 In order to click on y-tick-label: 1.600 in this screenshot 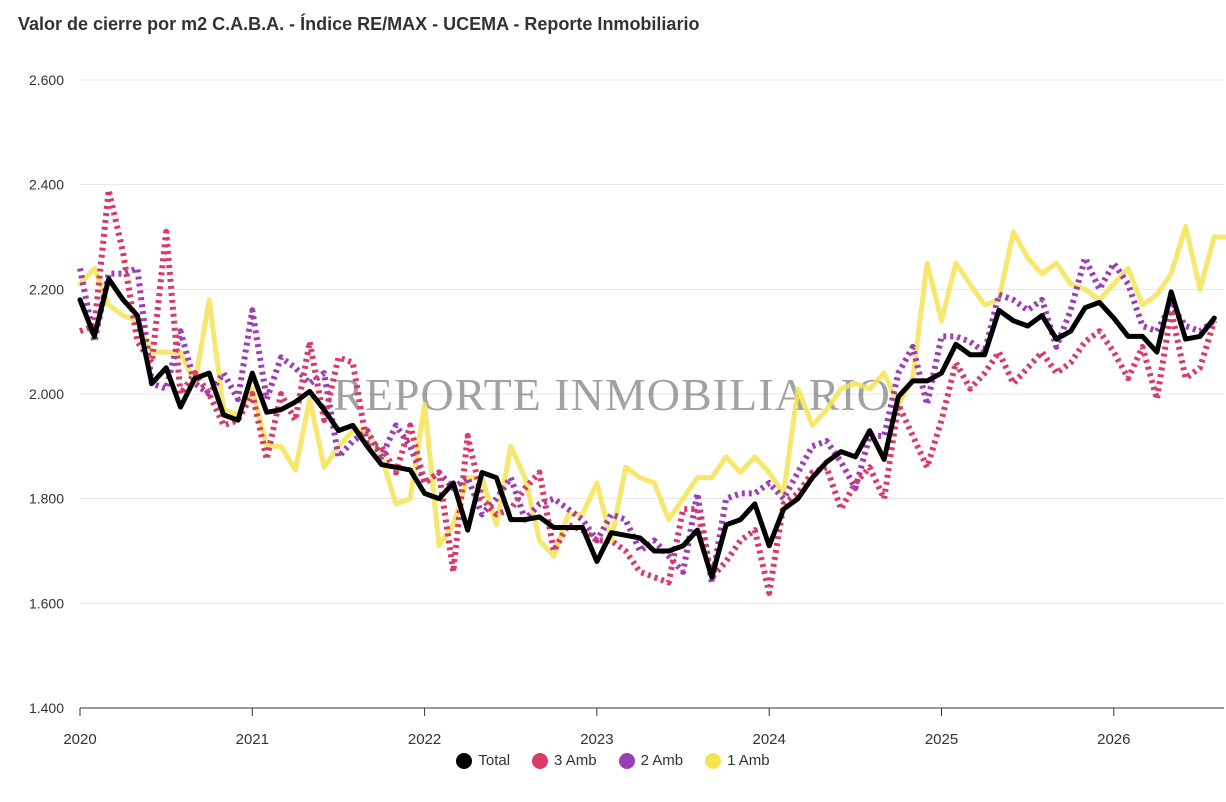, I will do `click(46, 603)`.